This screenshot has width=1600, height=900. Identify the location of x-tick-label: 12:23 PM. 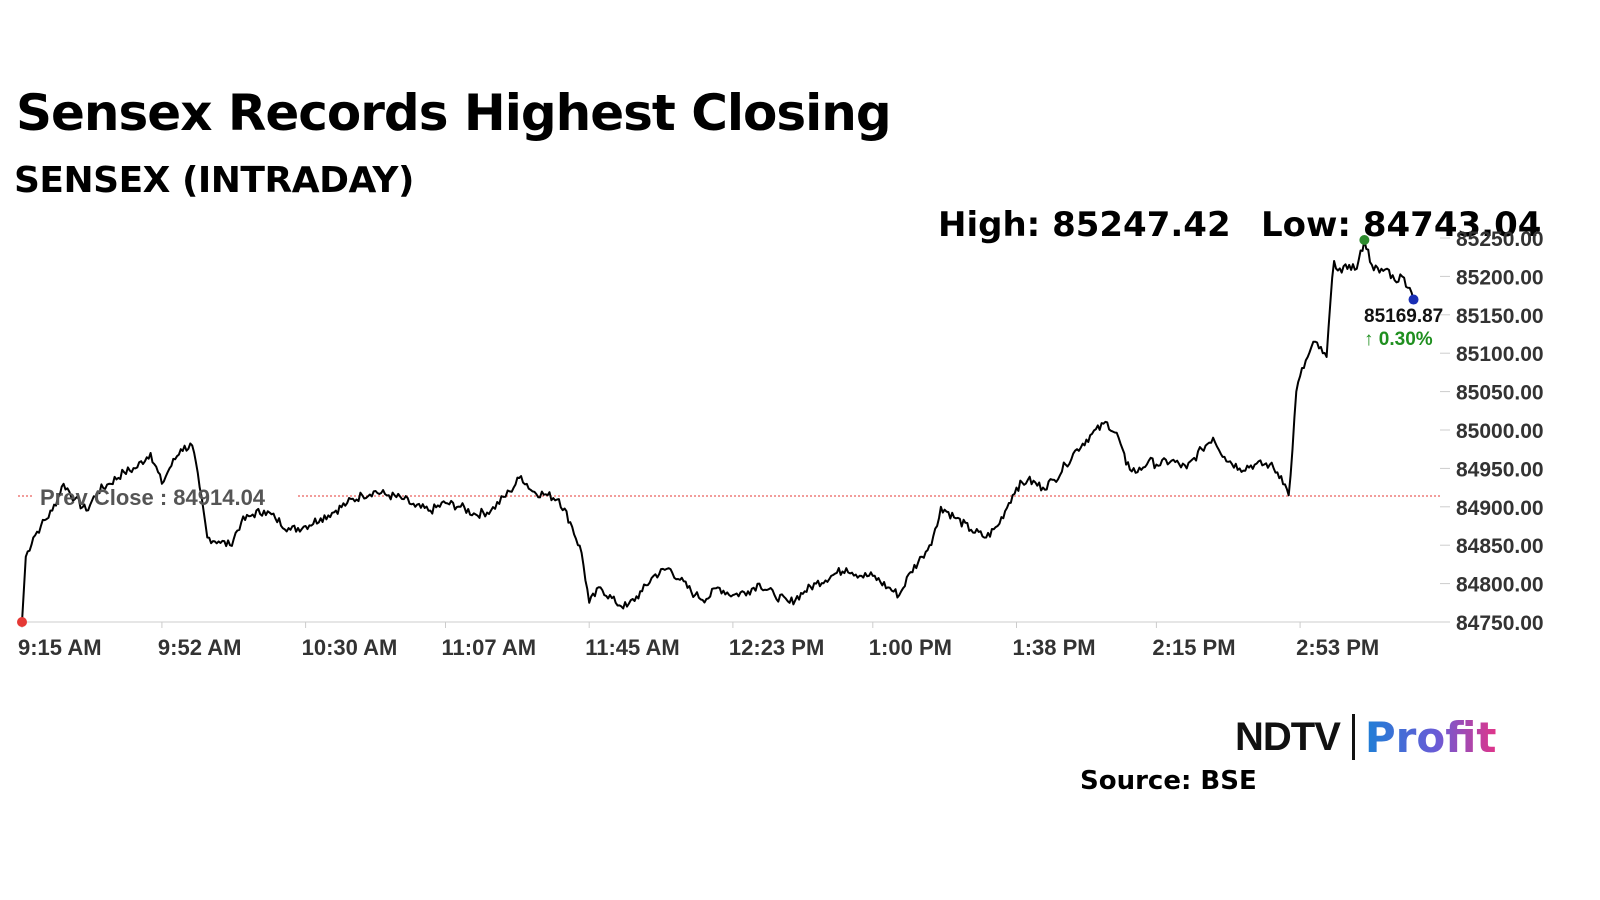
(776, 647).